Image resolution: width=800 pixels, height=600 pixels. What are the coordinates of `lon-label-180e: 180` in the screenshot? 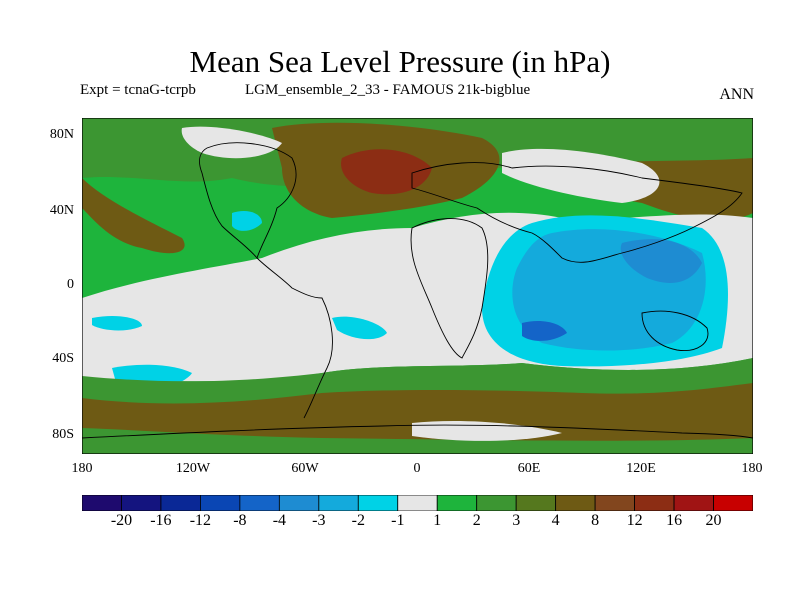 It's located at (752, 468).